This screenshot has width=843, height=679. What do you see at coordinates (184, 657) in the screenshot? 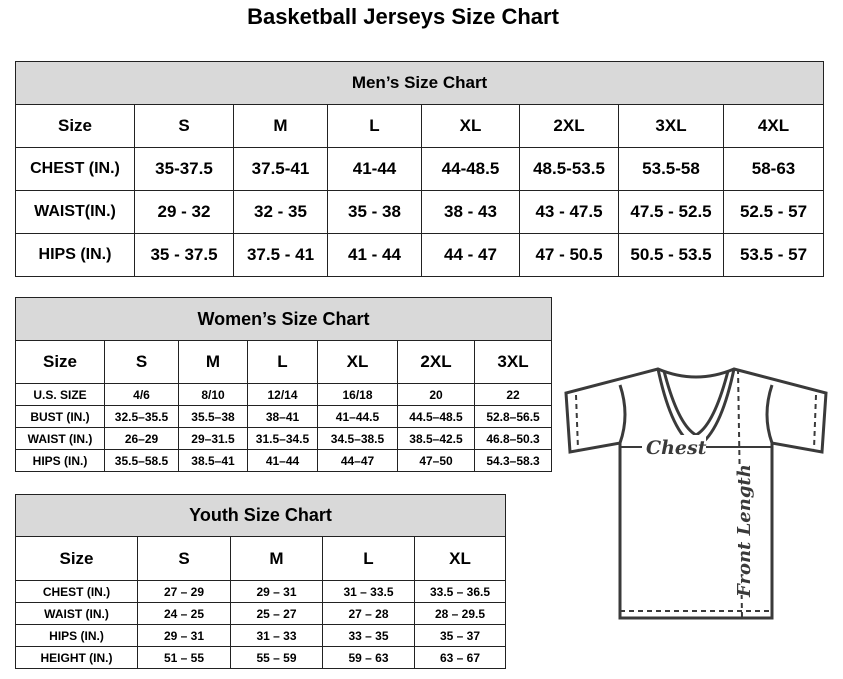
I see `table-cell: 51 – 55` at bounding box center [184, 657].